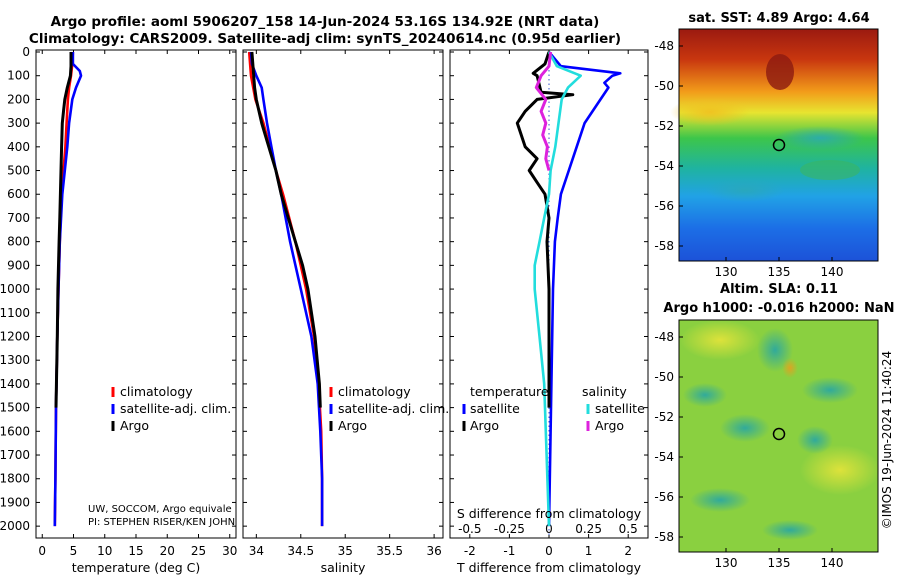  I want to click on temperature-x-tick-label: 25, so click(198, 551).